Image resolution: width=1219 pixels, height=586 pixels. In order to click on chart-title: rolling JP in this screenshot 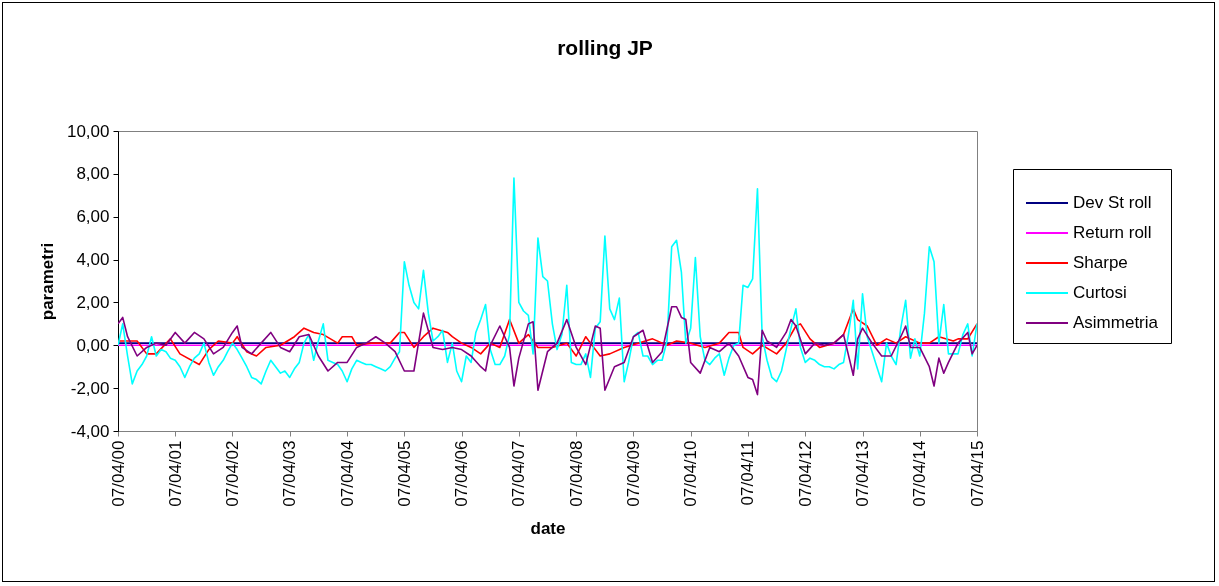, I will do `click(605, 47)`.